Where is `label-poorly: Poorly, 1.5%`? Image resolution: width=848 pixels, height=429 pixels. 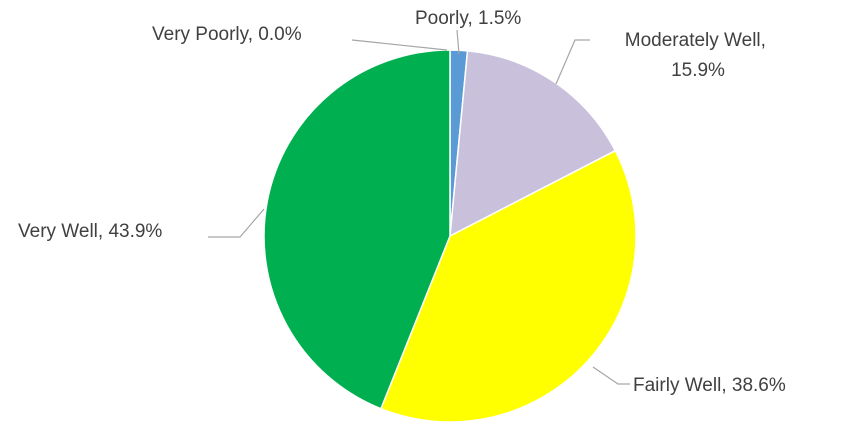 label-poorly: Poorly, 1.5% is located at coordinates (468, 18).